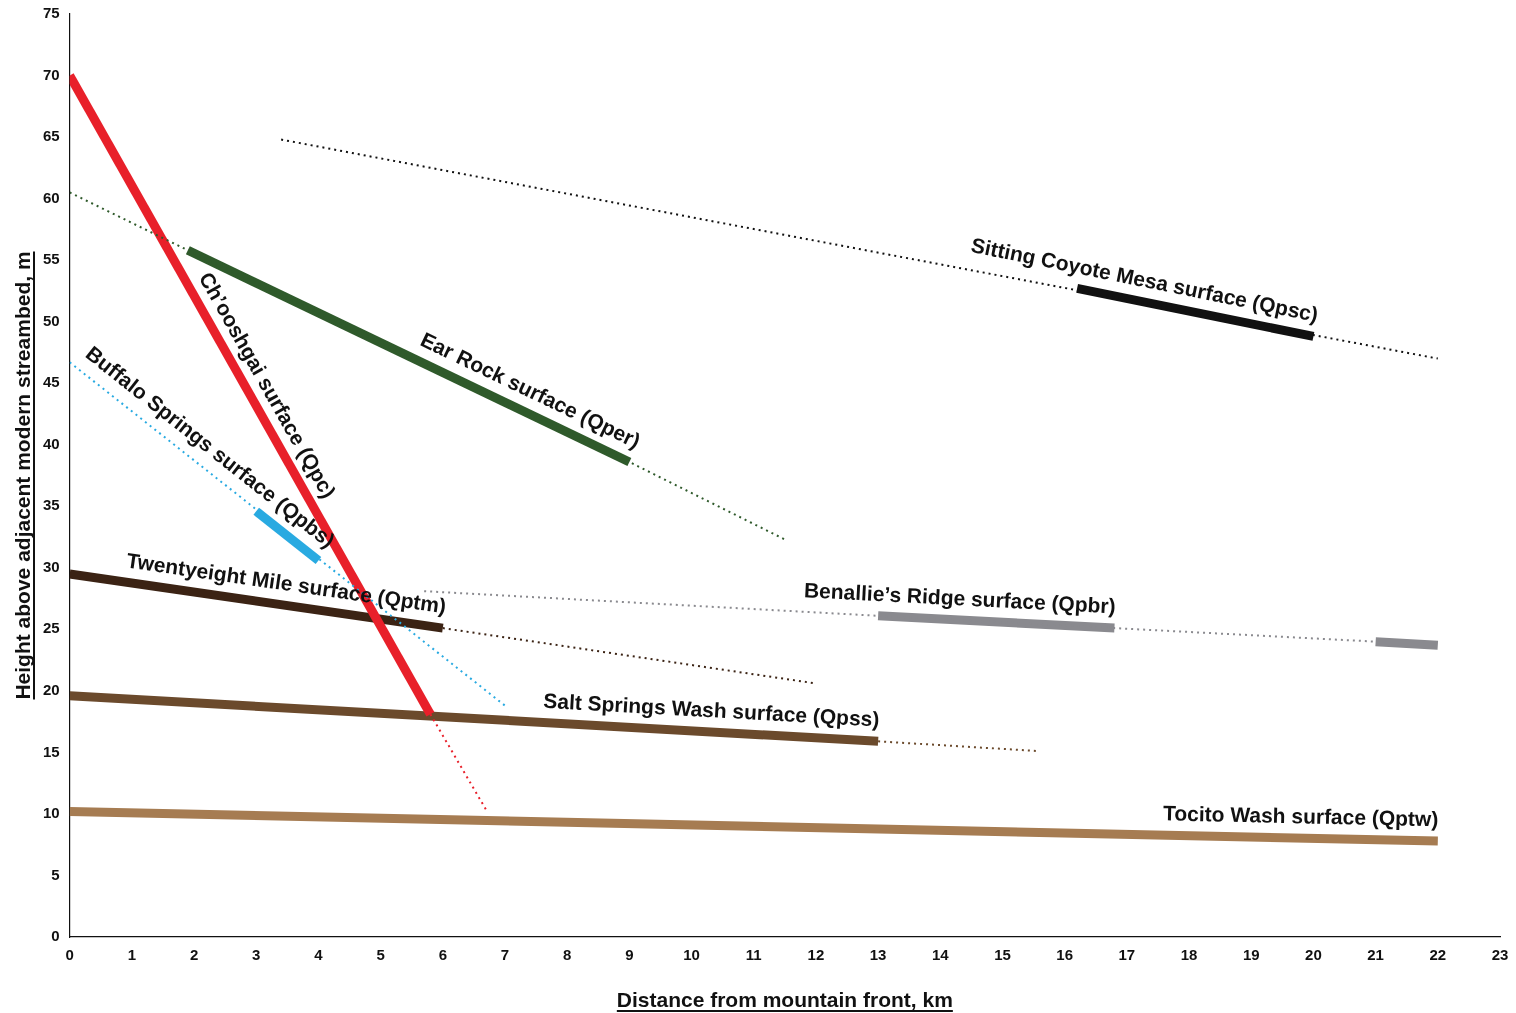 Image resolution: width=1516 pixels, height=1013 pixels. What do you see at coordinates (1500, 955) in the screenshot?
I see `x-tick-label: 23` at bounding box center [1500, 955].